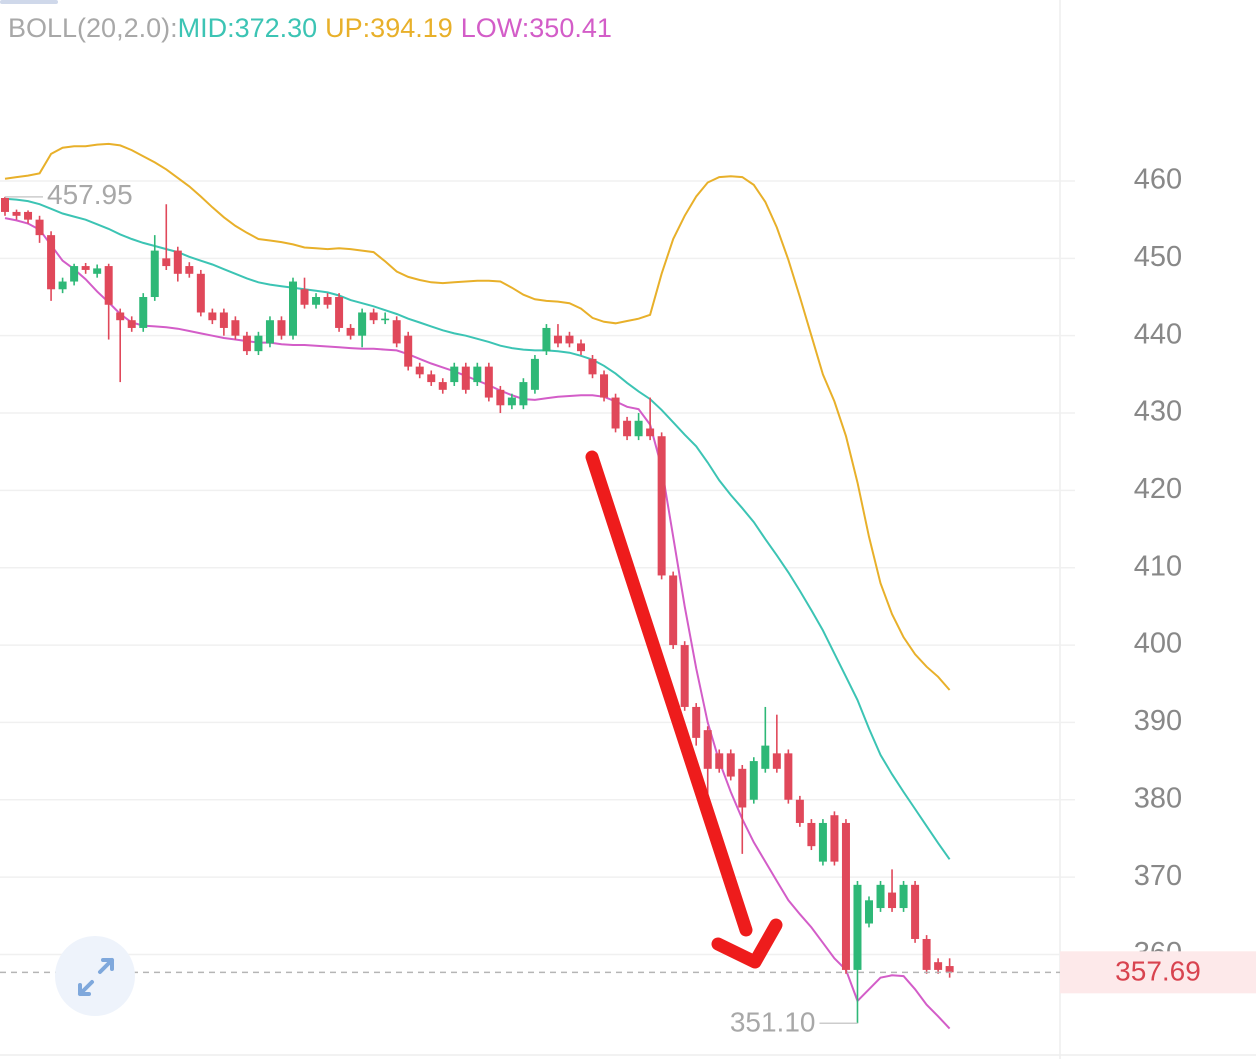  I want to click on last-price-box, so click(1158, 972).